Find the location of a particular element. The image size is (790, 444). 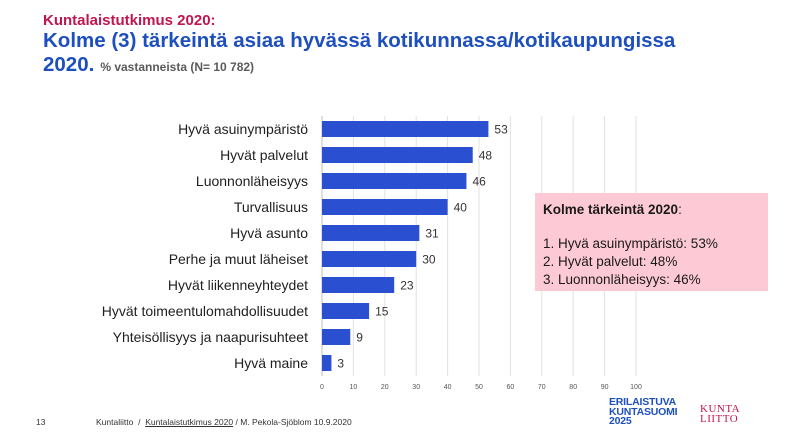

value-label: 30 is located at coordinates (429, 260).